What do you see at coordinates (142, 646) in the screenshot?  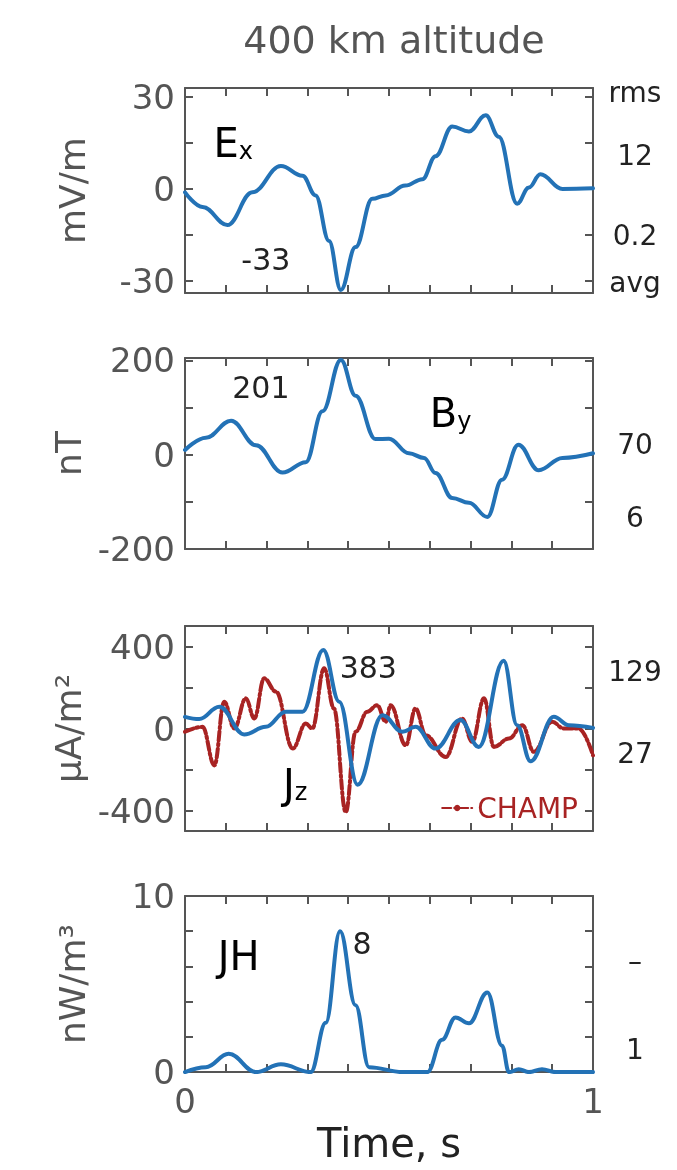 I see `y-tick-label: 400` at bounding box center [142, 646].